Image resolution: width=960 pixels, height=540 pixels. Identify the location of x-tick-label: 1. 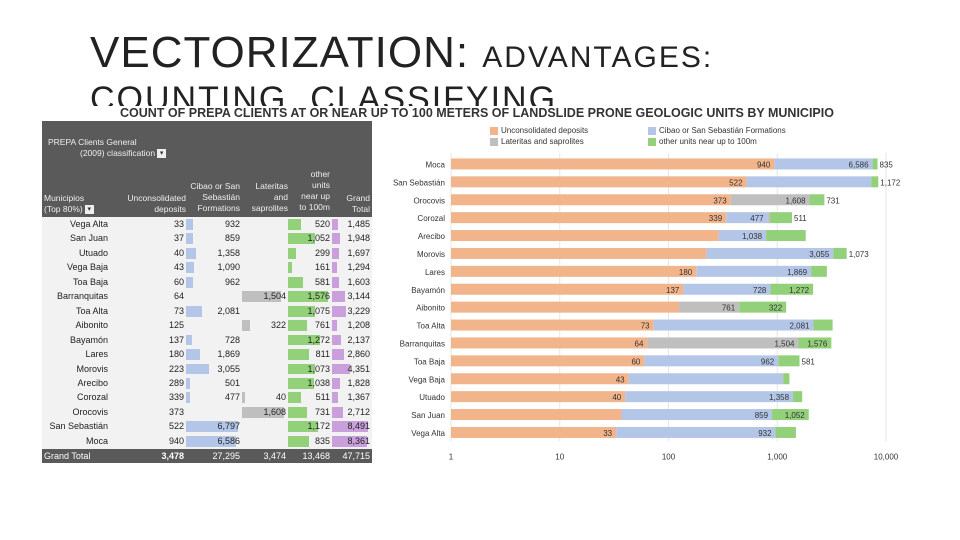
(451, 456).